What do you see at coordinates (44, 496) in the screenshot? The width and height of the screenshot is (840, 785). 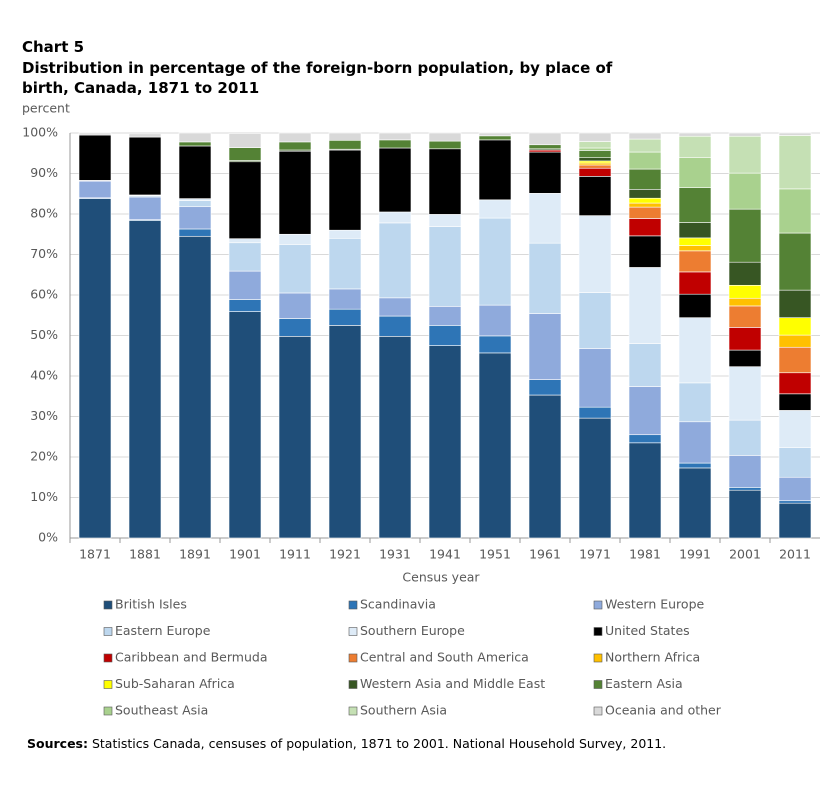 I see `y-tick-label: 10%` at bounding box center [44, 496].